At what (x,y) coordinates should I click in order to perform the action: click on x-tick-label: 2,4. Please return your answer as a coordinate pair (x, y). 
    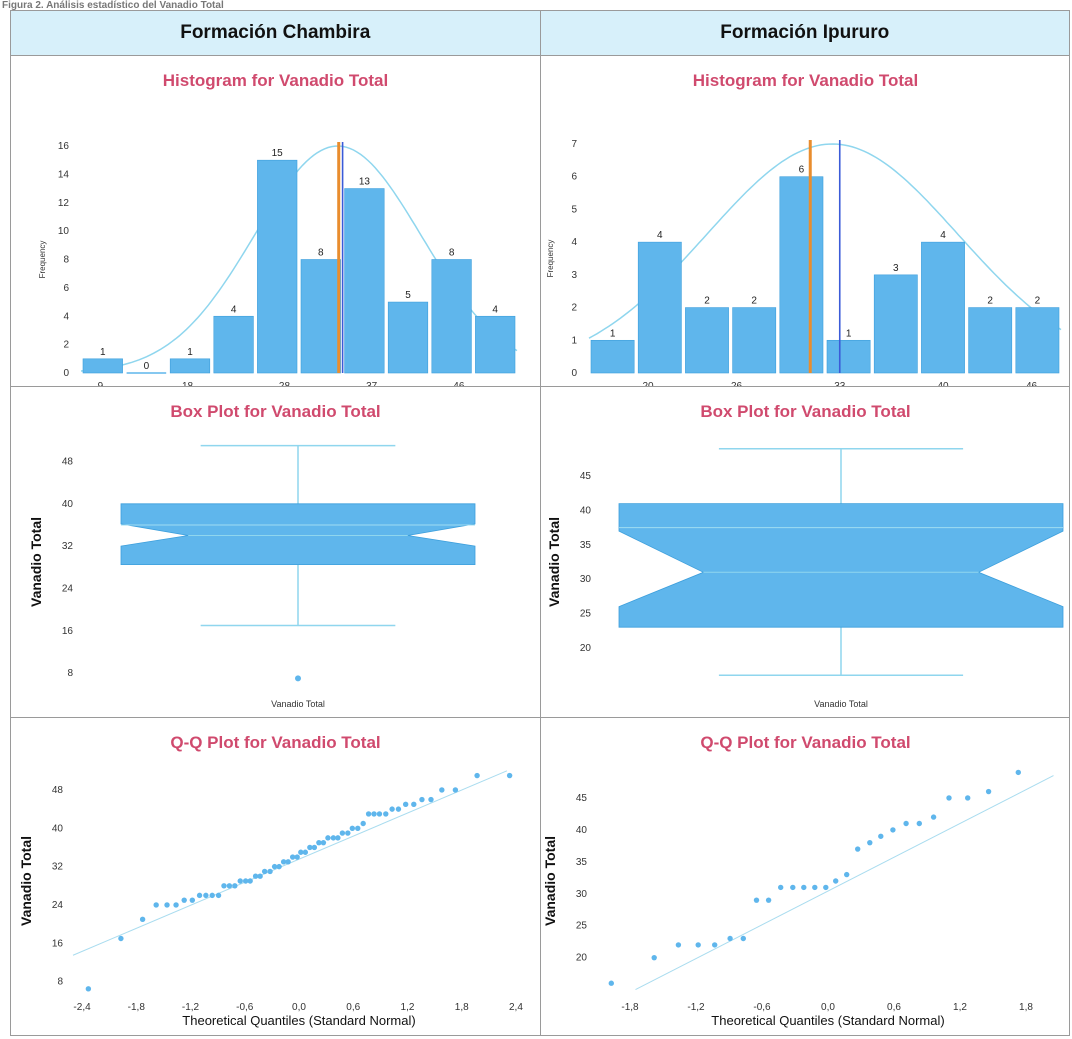
    Looking at the image, I should click on (516, 1007).